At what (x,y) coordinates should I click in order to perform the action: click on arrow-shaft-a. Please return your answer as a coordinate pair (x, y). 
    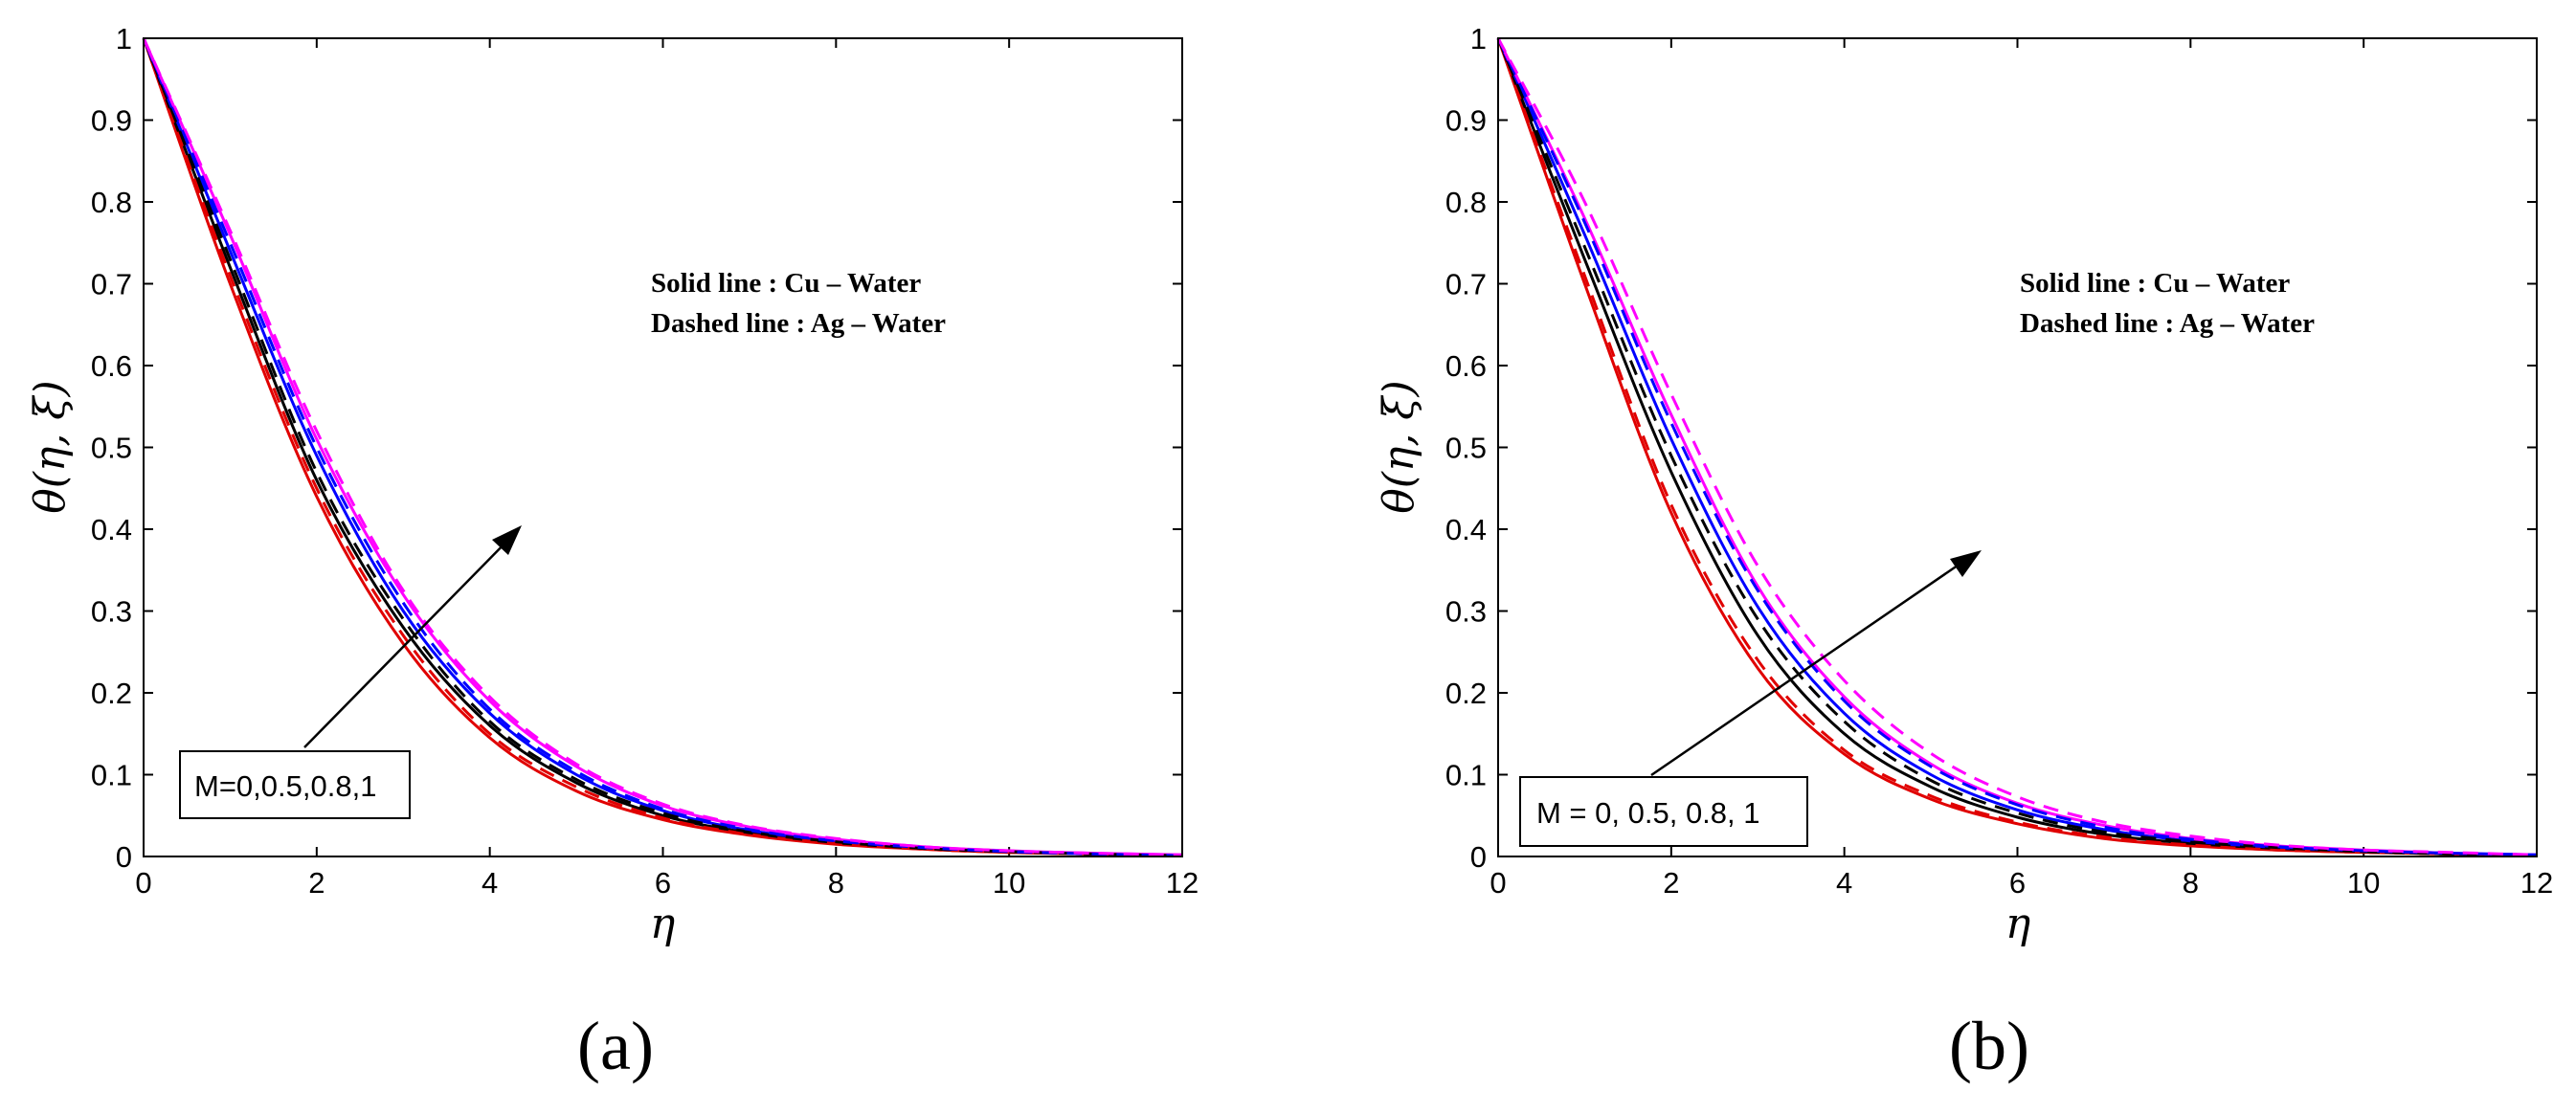
    Looking at the image, I should click on (408, 641).